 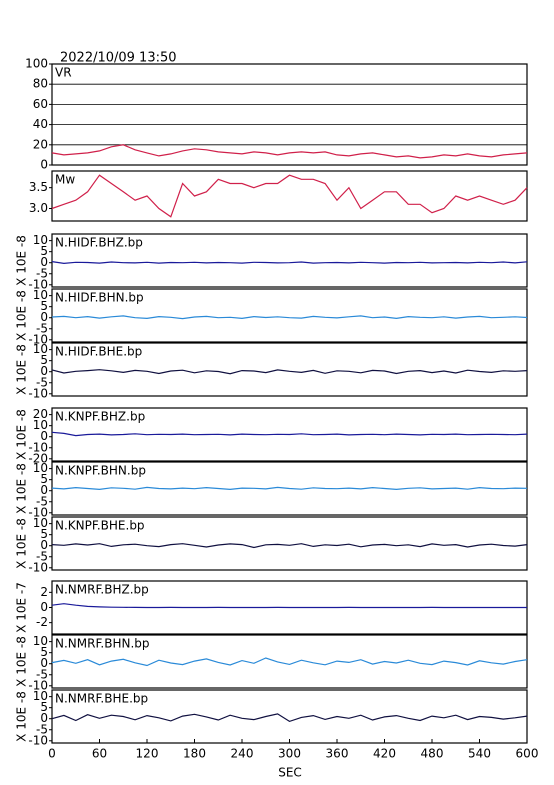 What do you see at coordinates (99, 754) in the screenshot?
I see `x-tick-label: 60` at bounding box center [99, 754].